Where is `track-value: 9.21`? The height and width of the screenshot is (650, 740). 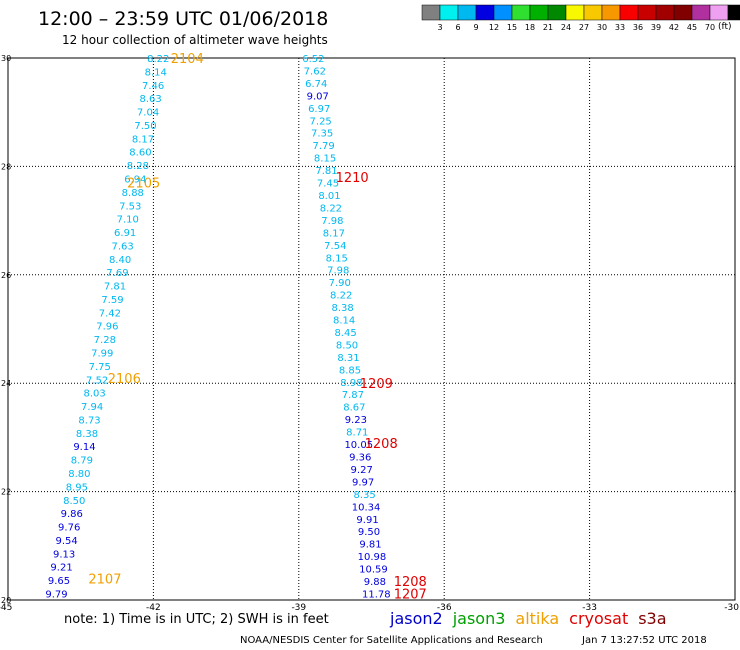
track-value: 9.21 is located at coordinates (61, 568).